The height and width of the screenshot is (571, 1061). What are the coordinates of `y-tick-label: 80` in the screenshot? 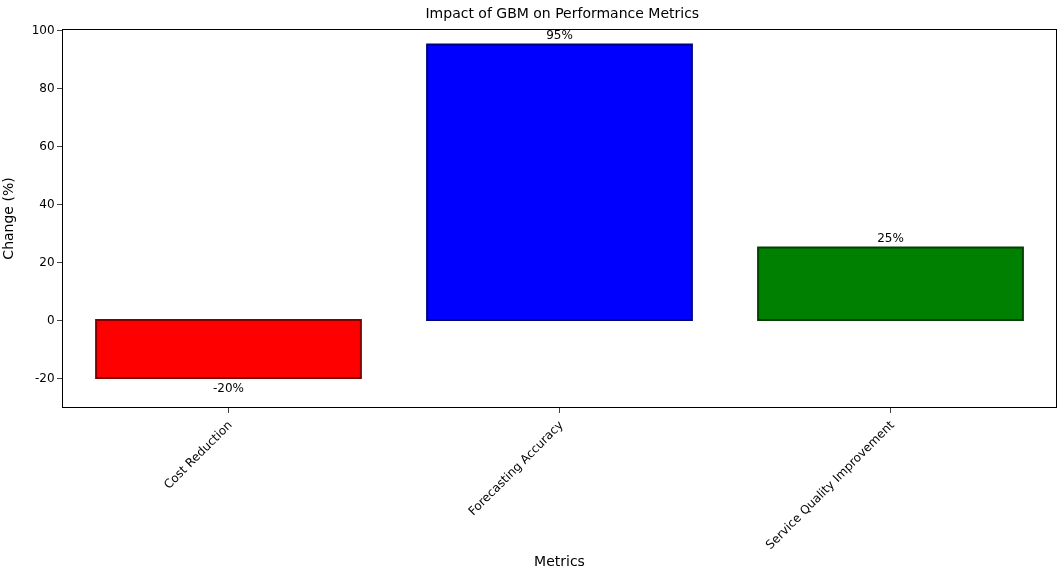 It's located at (47, 88).